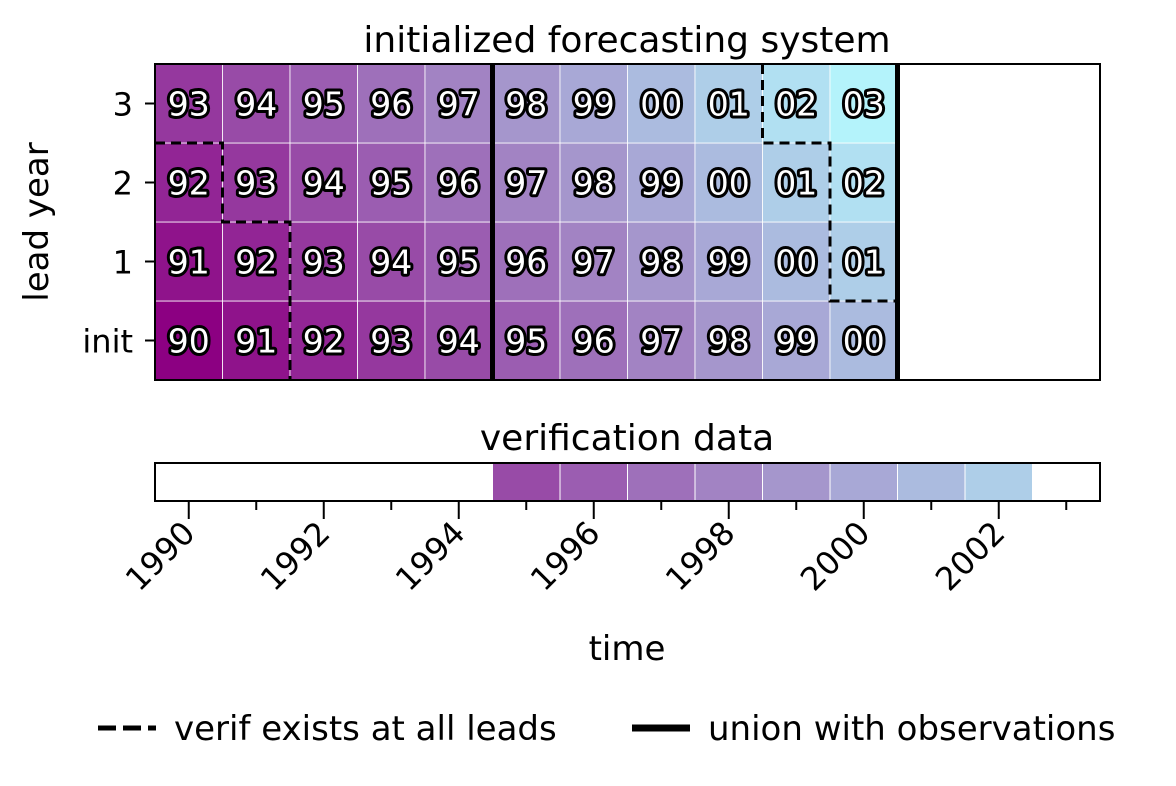 The height and width of the screenshot is (786, 1176). Describe the element at coordinates (864, 104) in the screenshot. I see `heatmap-cell-label: 03` at that location.